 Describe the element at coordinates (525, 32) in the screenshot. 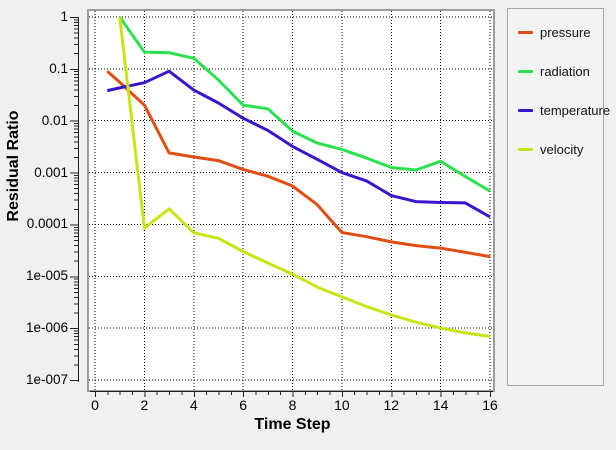

I see `legend-swatch-pressure` at that location.